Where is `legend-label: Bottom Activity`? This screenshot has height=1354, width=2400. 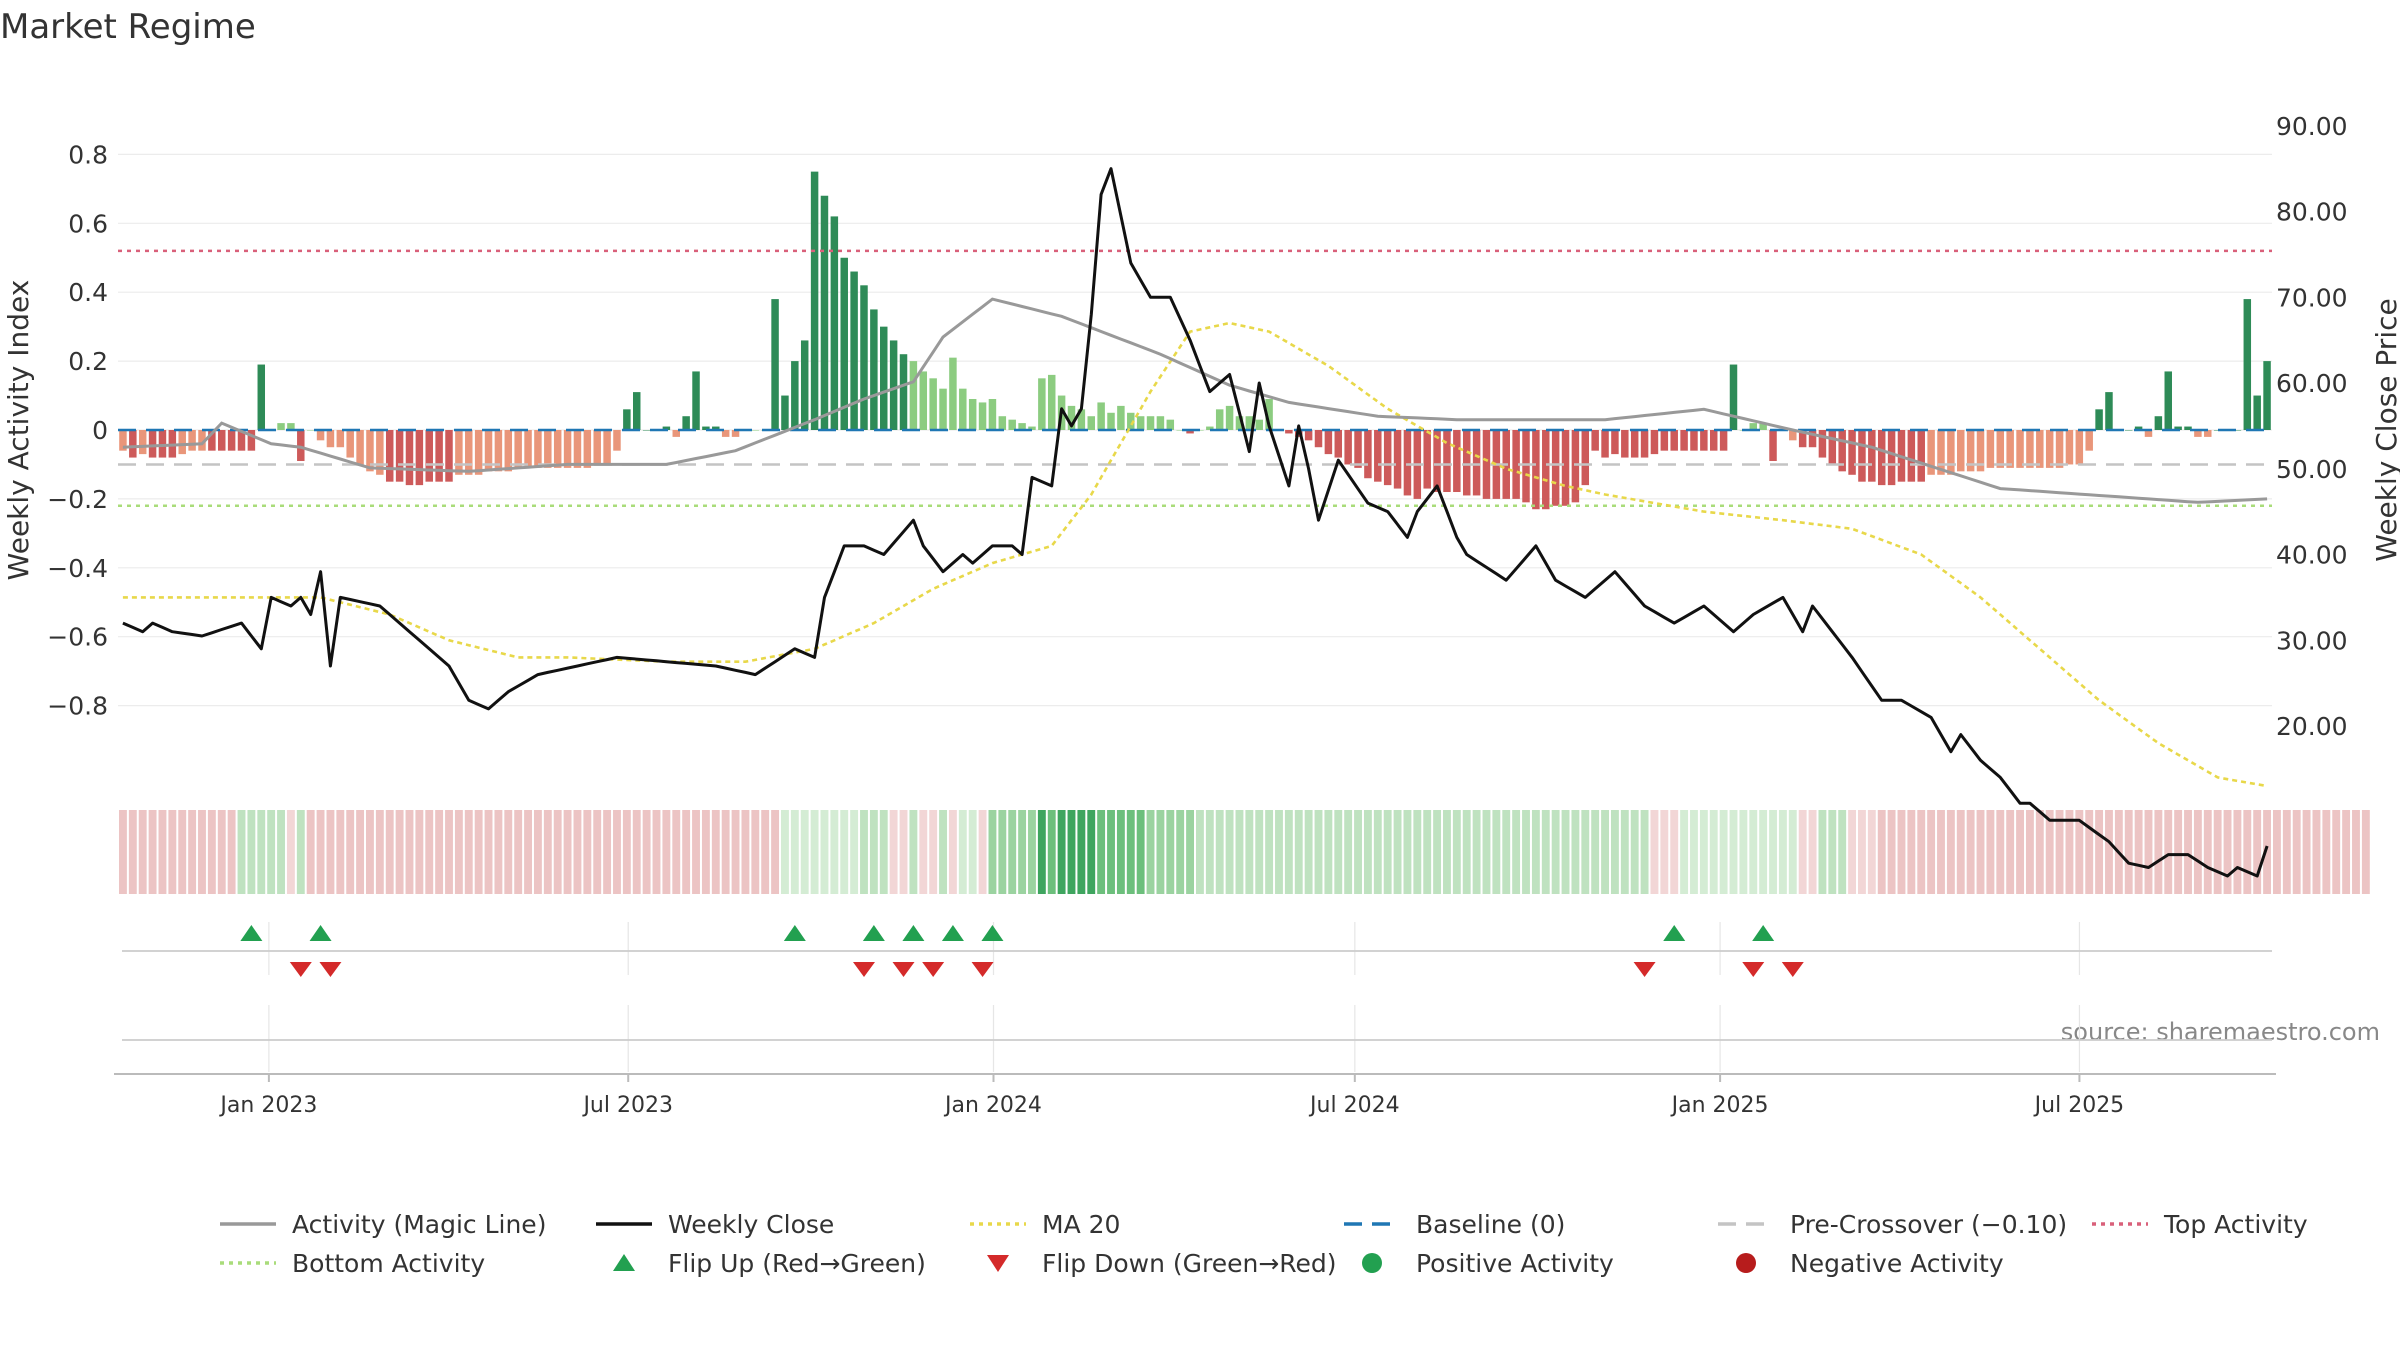 legend-label: Bottom Activity is located at coordinates (388, 1263).